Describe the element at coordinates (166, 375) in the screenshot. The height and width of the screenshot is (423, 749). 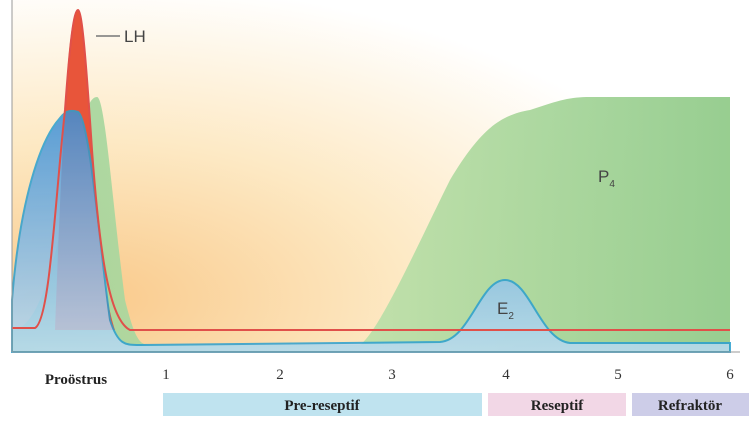
I see `x-tick-label: 1` at that location.